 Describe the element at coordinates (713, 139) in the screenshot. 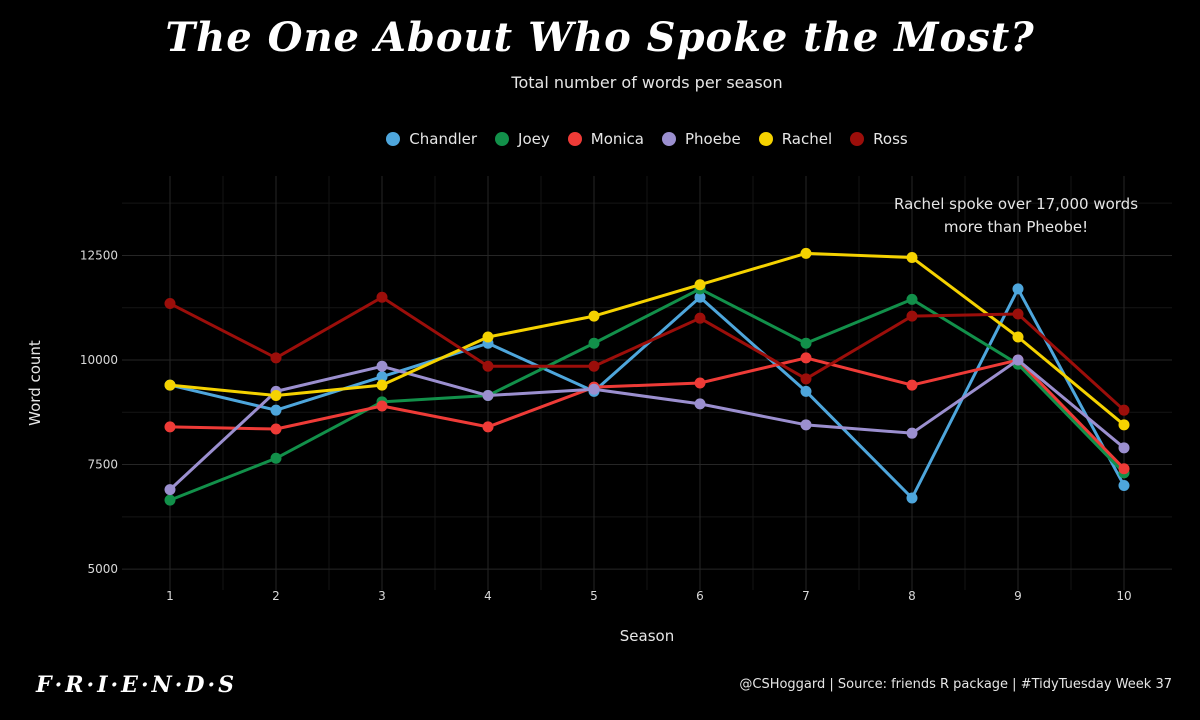

I see `legend-label: Phoebe` at that location.